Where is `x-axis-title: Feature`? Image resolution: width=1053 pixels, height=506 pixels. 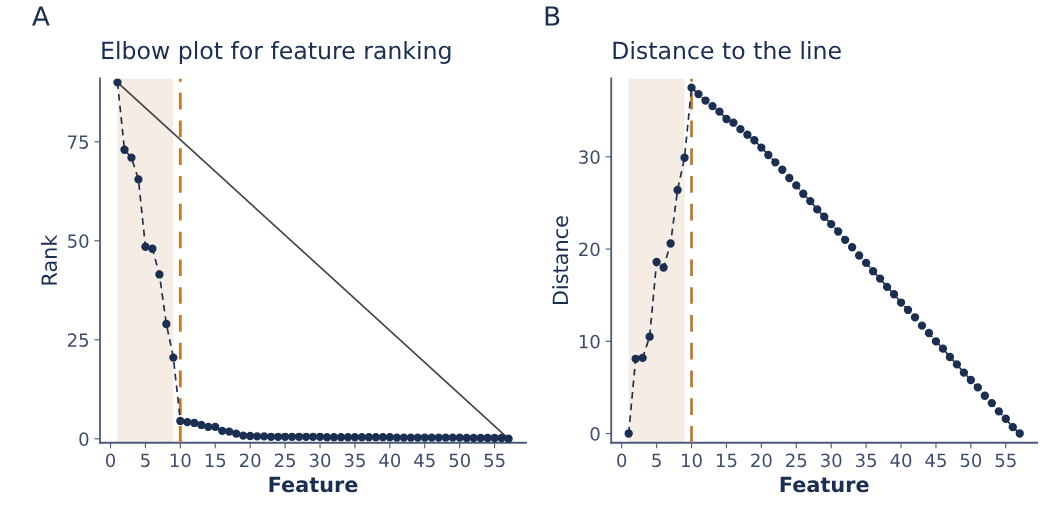 x-axis-title: Feature is located at coordinates (824, 484).